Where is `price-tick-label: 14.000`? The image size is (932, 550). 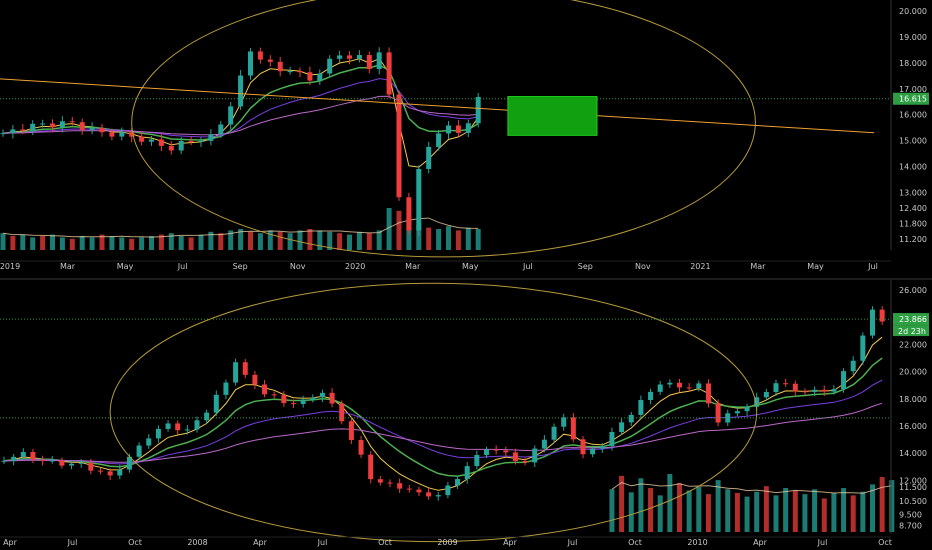
price-tick-label: 14.000 is located at coordinates (913, 166).